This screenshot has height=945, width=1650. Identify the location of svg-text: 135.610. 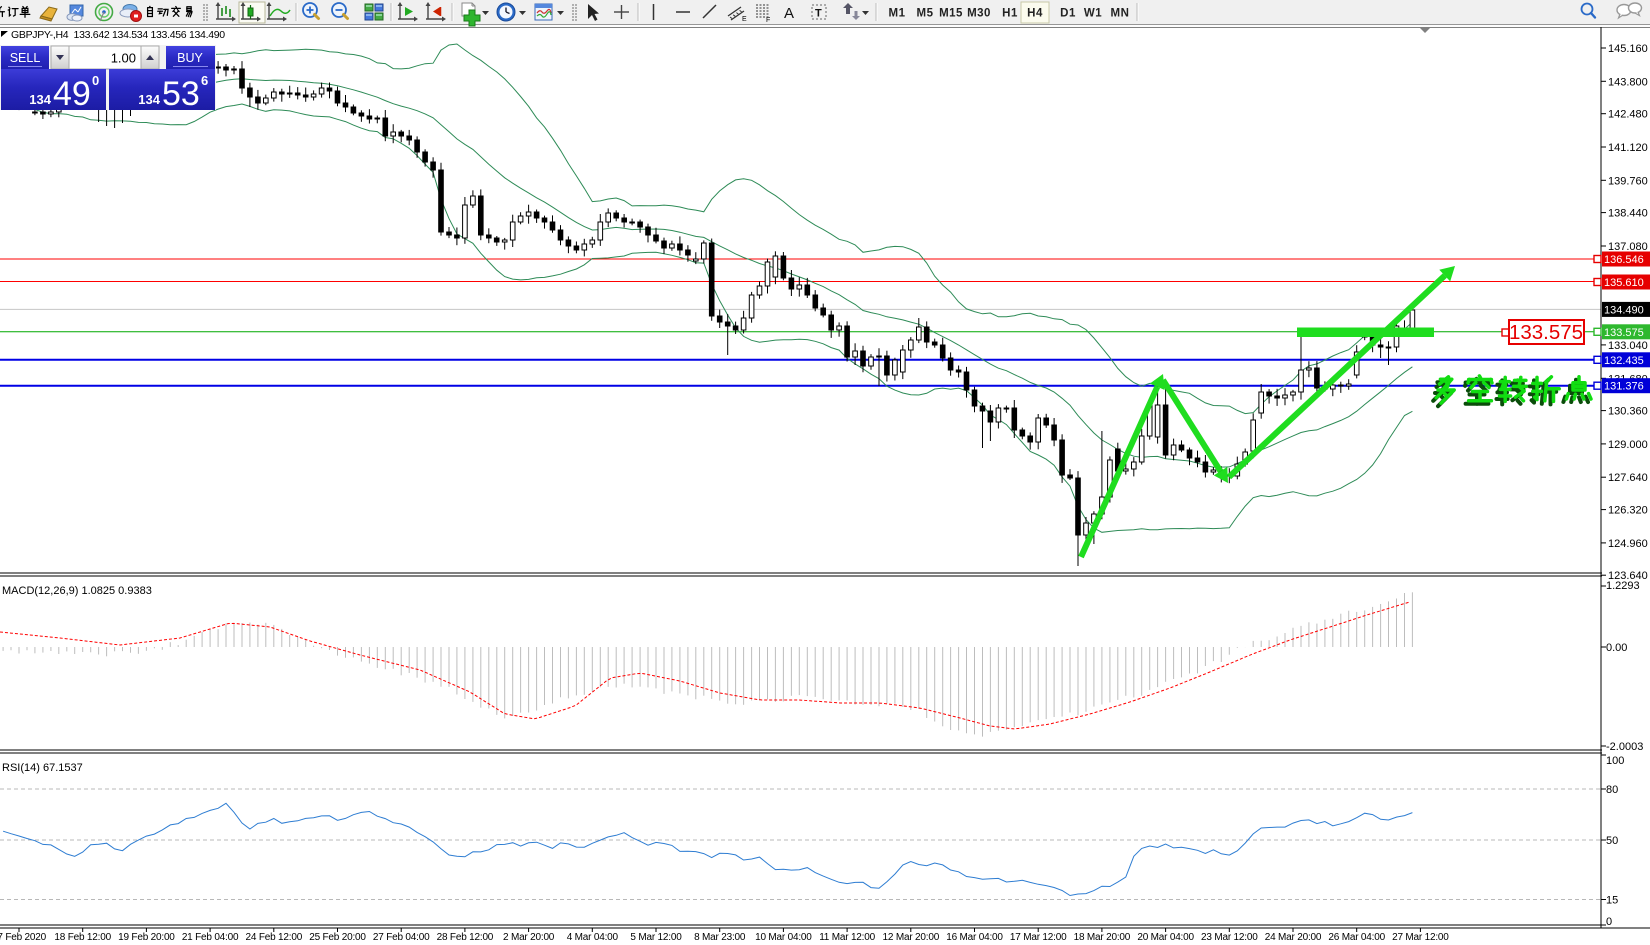
(1624, 283).